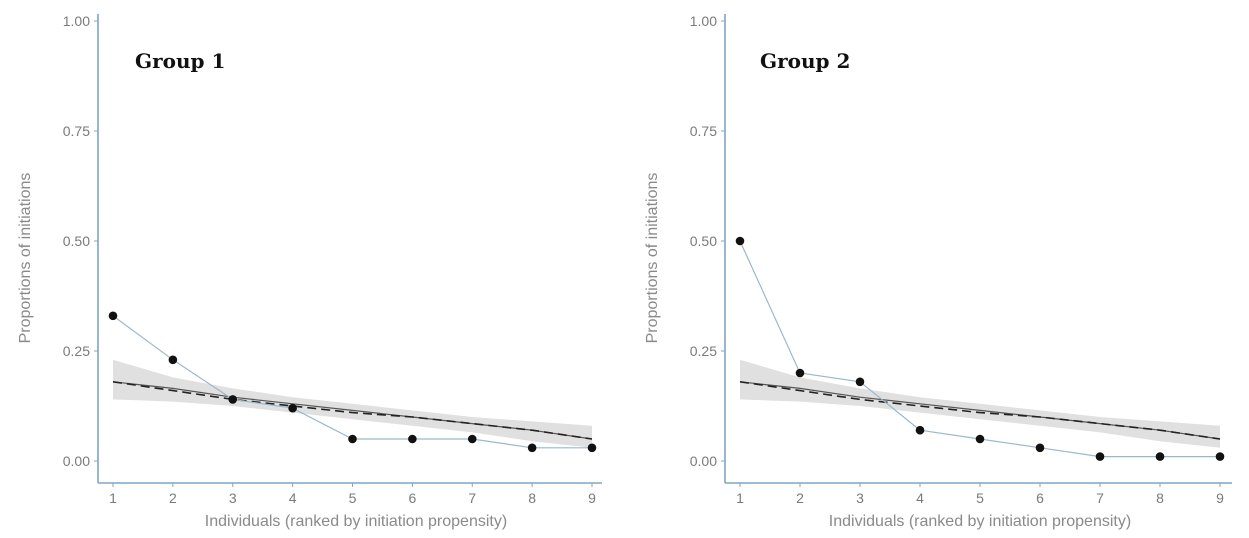 This screenshot has width=1249, height=538. I want to click on panel-title: Group 1, so click(180, 61).